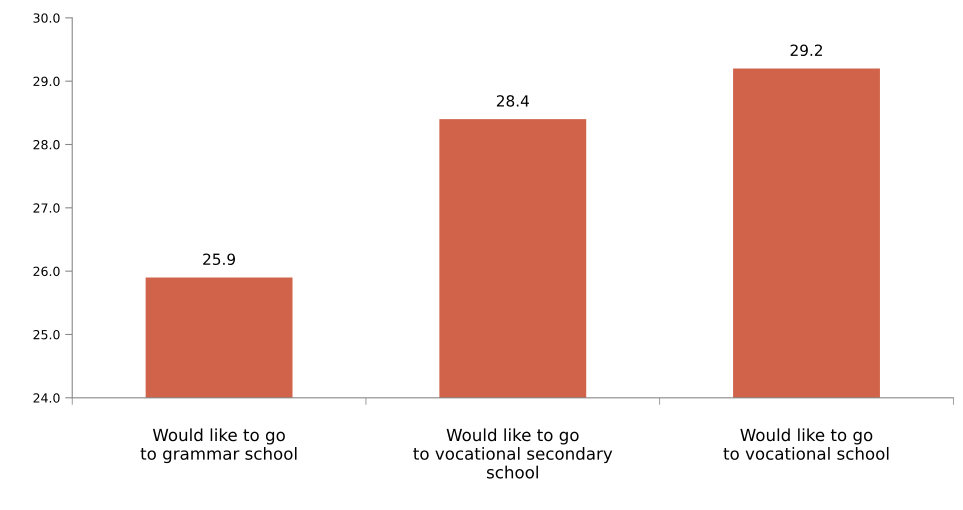 The image size is (963, 510). I want to click on x-tick-label: Would like to go to vocational secondary school, so click(512, 453).